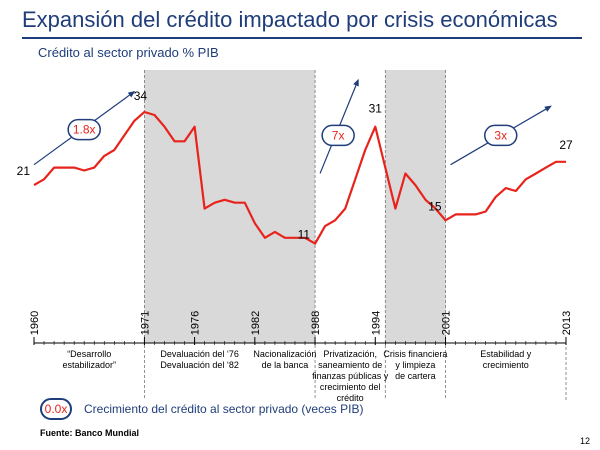  What do you see at coordinates (35, 323) in the screenshot?
I see `x-tick-label: 1960` at bounding box center [35, 323].